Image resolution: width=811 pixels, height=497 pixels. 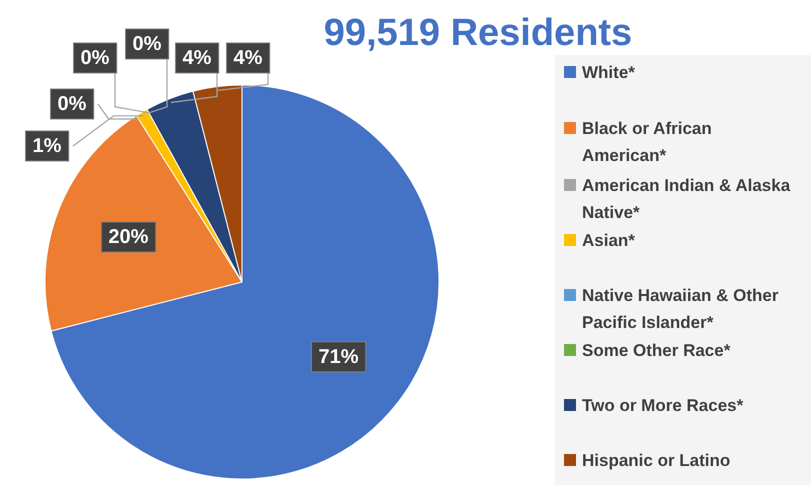 What do you see at coordinates (680, 309) in the screenshot?
I see `legend-label: Native Hawaiian & Other Pacific Islander*` at bounding box center [680, 309].